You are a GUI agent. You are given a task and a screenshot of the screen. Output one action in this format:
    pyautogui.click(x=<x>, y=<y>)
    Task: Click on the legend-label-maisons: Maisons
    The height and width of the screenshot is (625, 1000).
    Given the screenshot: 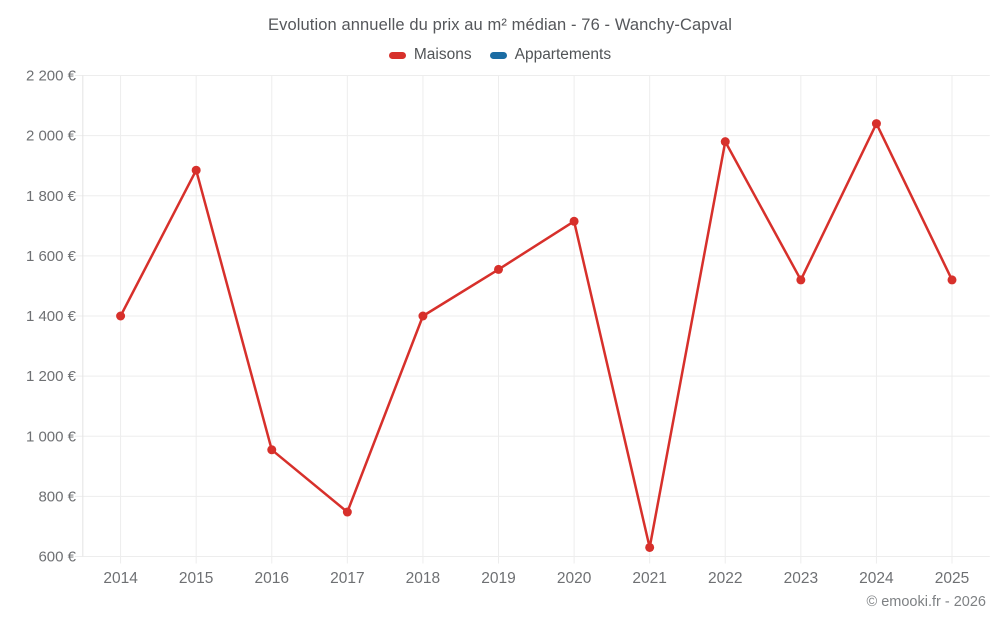 What is the action you would take?
    pyautogui.click(x=442, y=54)
    